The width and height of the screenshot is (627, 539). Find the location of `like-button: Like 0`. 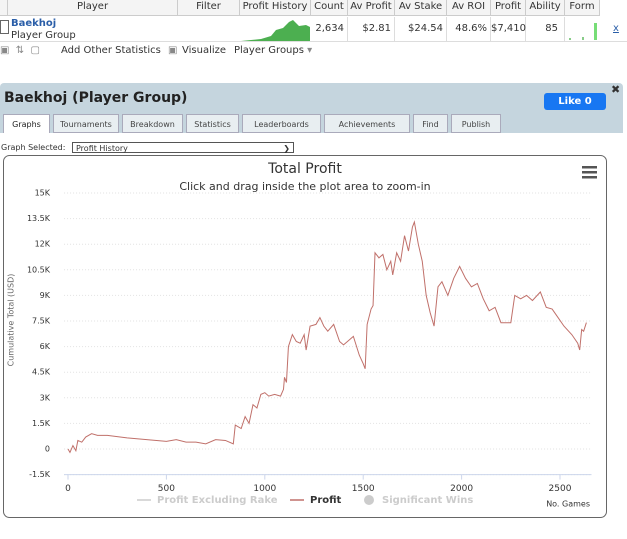

like-button: Like 0 is located at coordinates (575, 101).